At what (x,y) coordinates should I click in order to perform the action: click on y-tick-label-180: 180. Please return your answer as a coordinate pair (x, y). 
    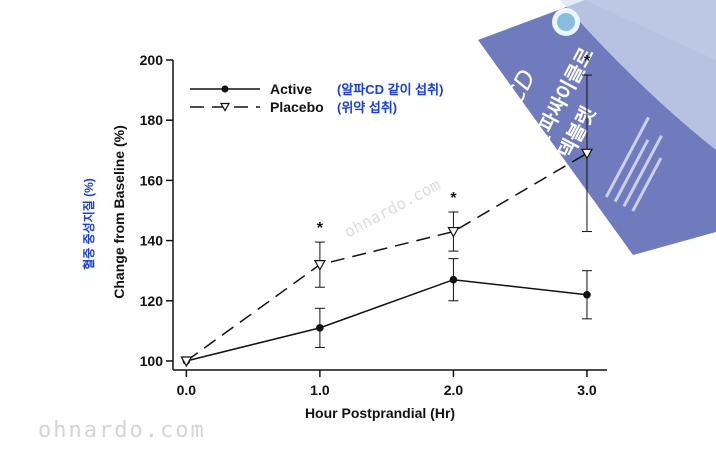
    Looking at the image, I should click on (152, 120).